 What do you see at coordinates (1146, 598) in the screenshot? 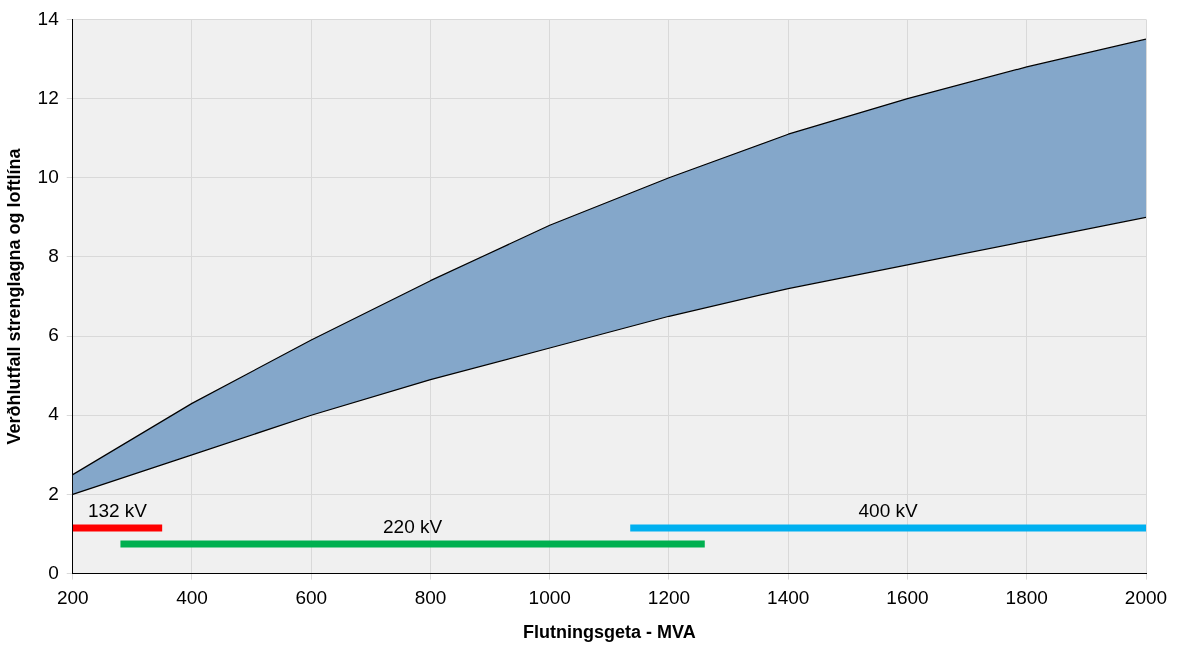
I see `x-tick-label: 2000` at bounding box center [1146, 598].